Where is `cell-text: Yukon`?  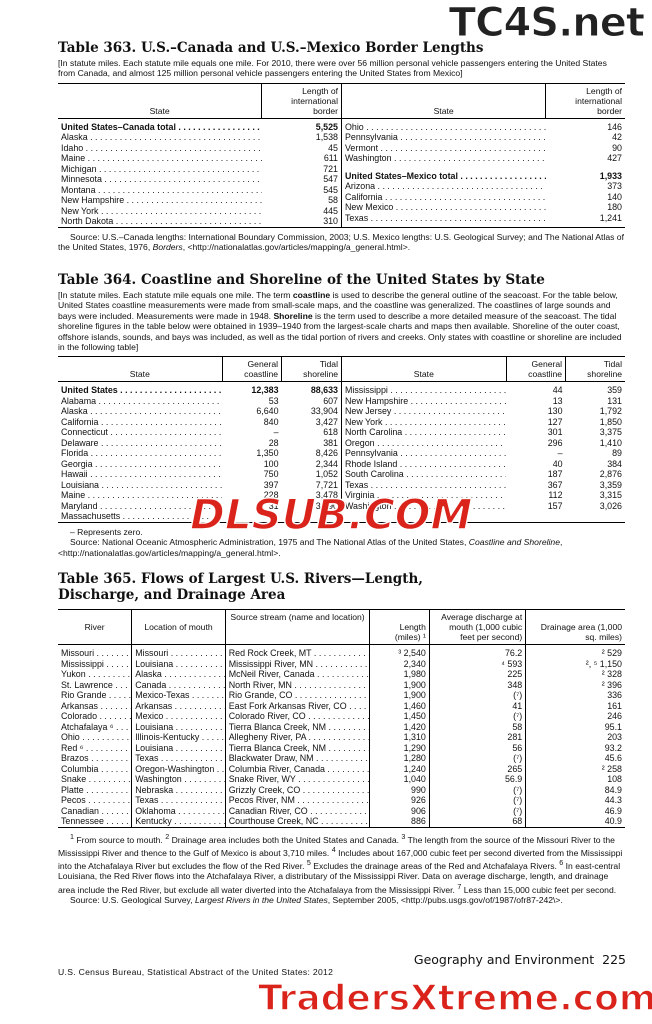 cell-text: Yukon is located at coordinates (95, 674).